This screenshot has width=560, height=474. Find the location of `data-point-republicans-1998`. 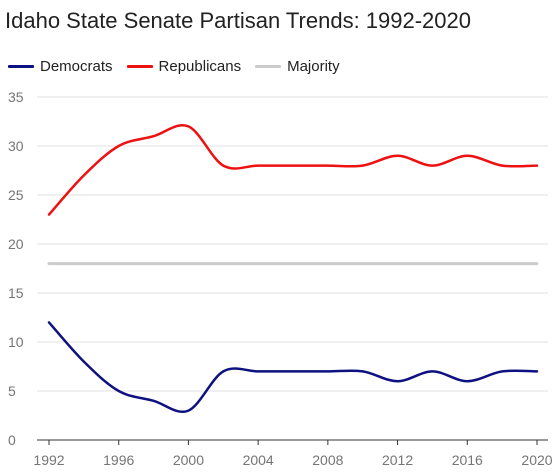

data-point-republicans-1998 is located at coordinates (154, 136).